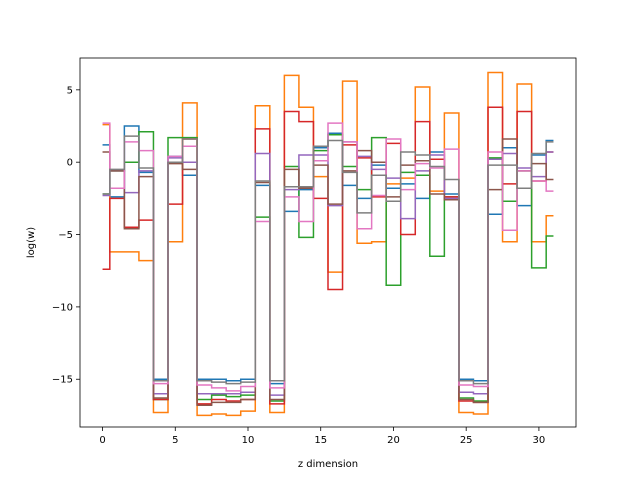 Image resolution: width=640 pixels, height=480 pixels. I want to click on y-tick-label: 5, so click(70, 90).